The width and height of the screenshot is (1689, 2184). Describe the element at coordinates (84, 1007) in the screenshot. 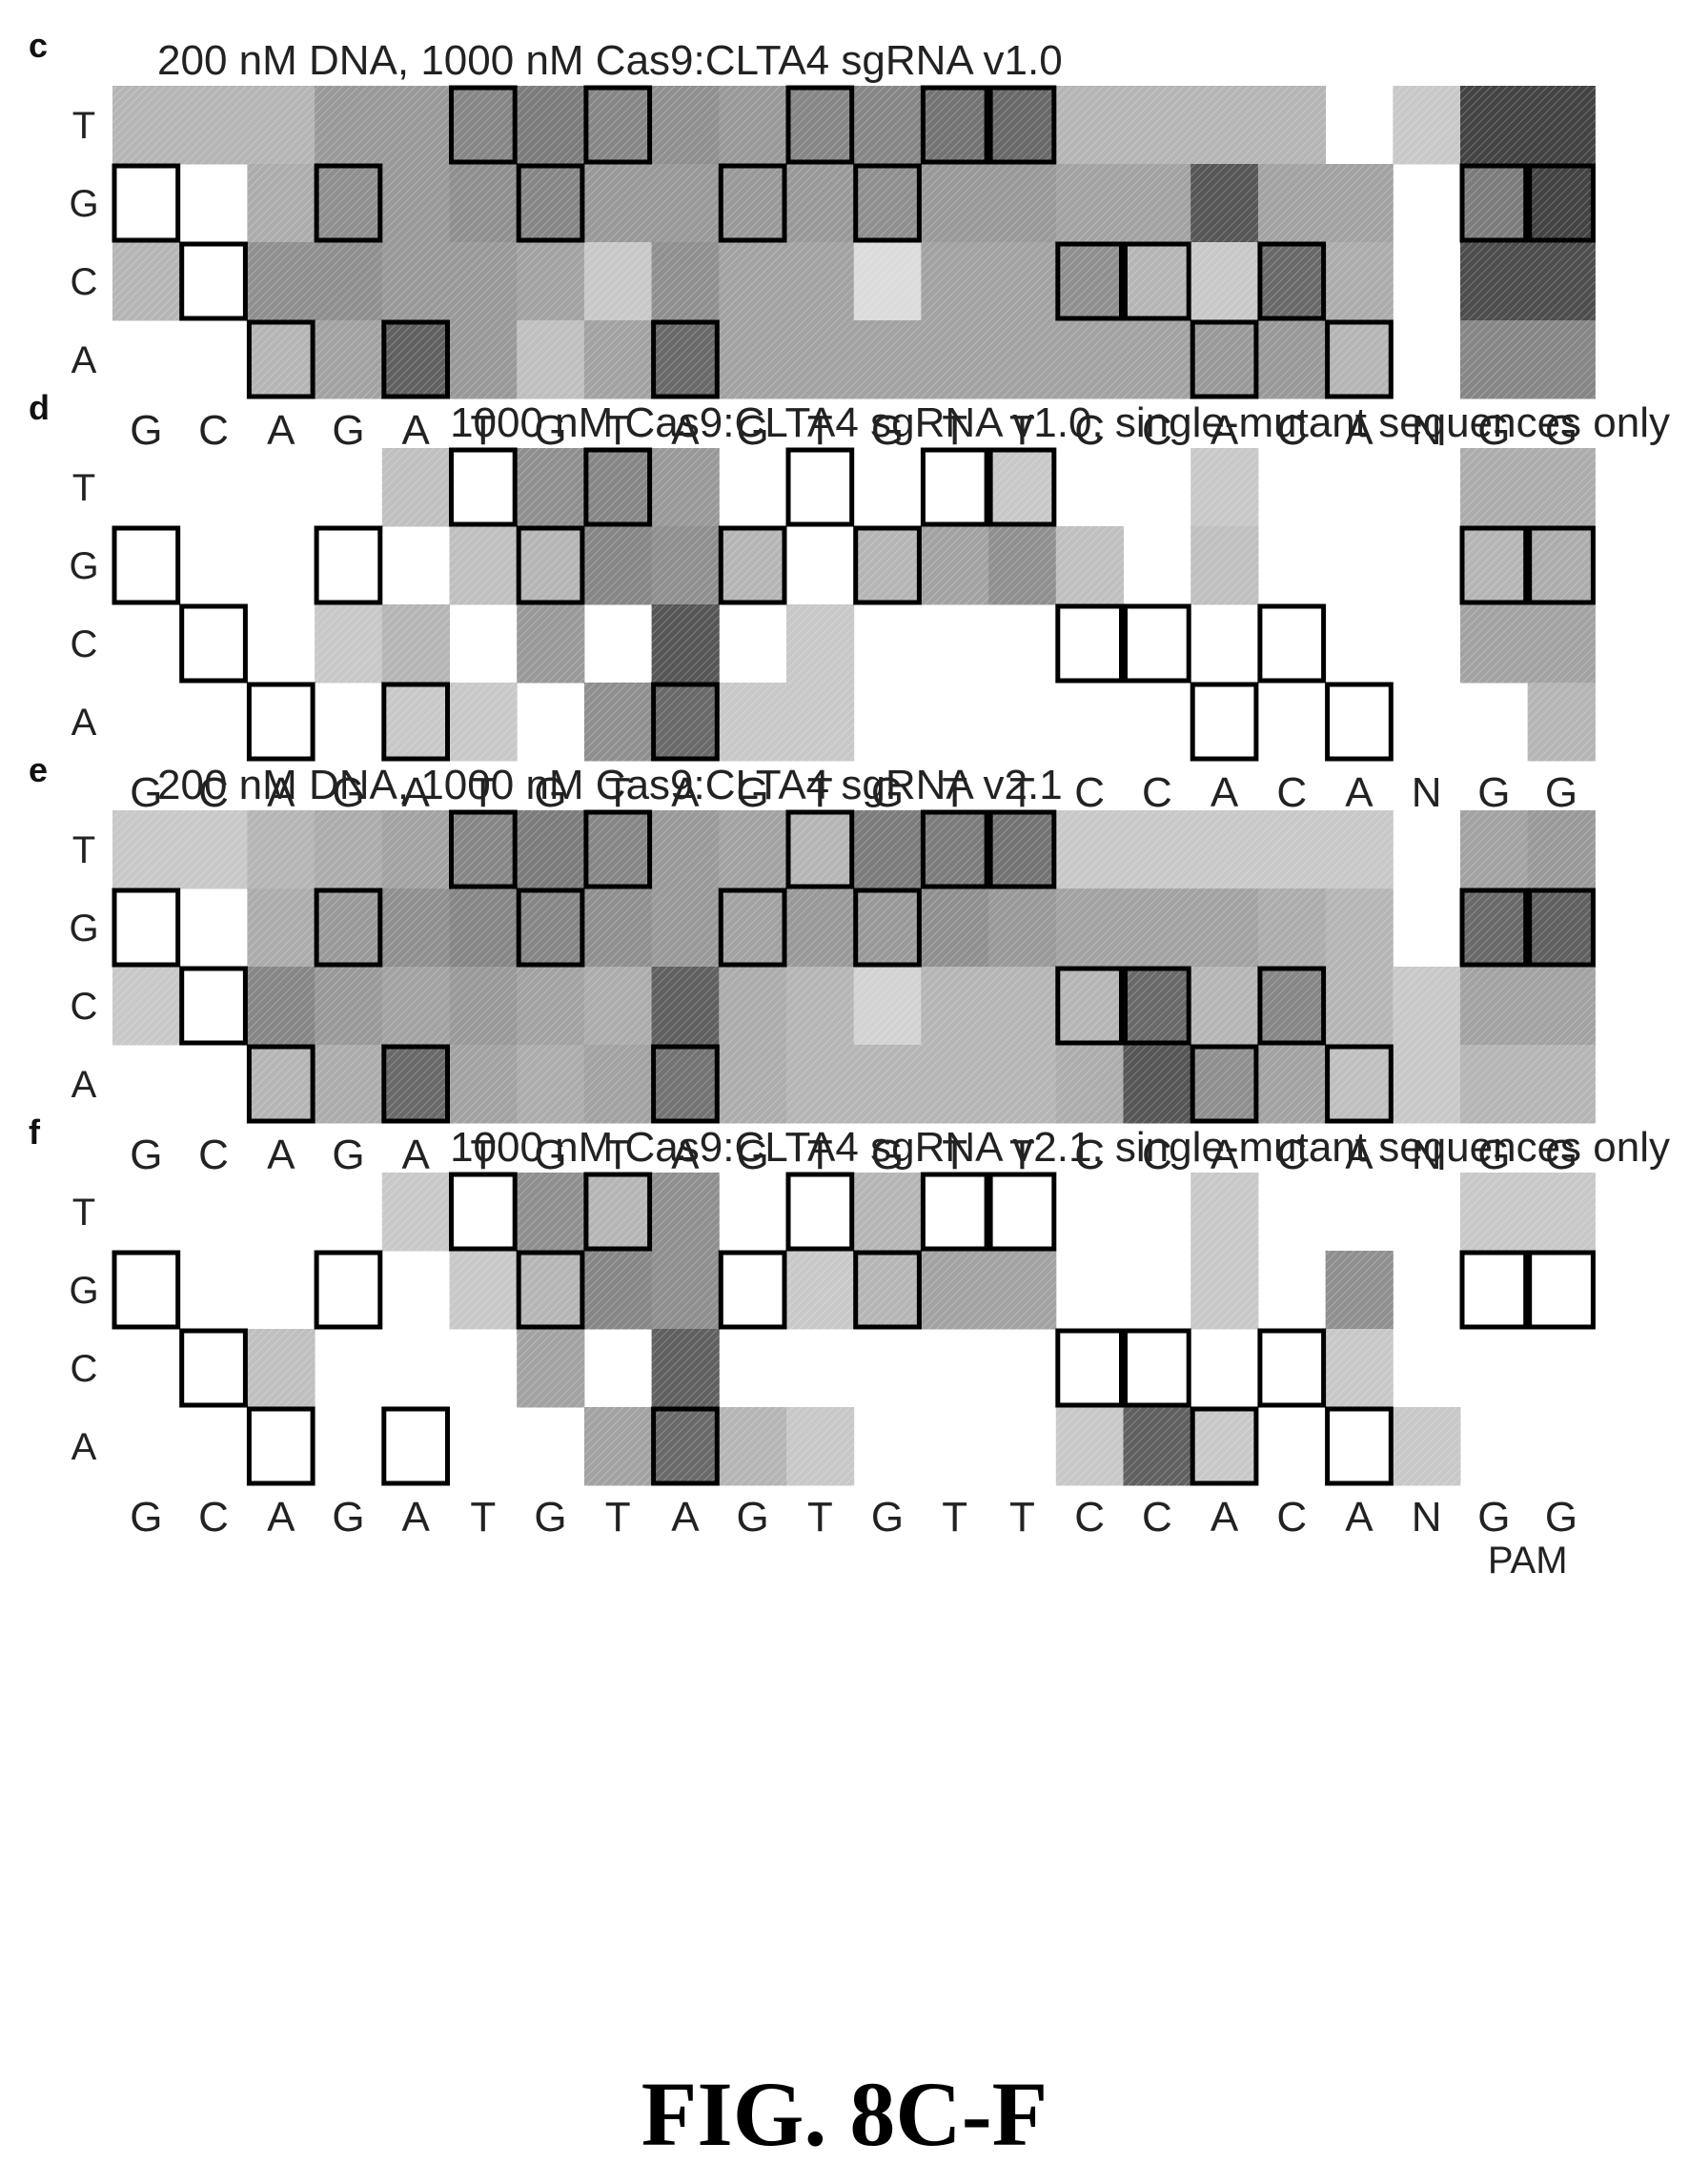

I see `row-label: C` at that location.